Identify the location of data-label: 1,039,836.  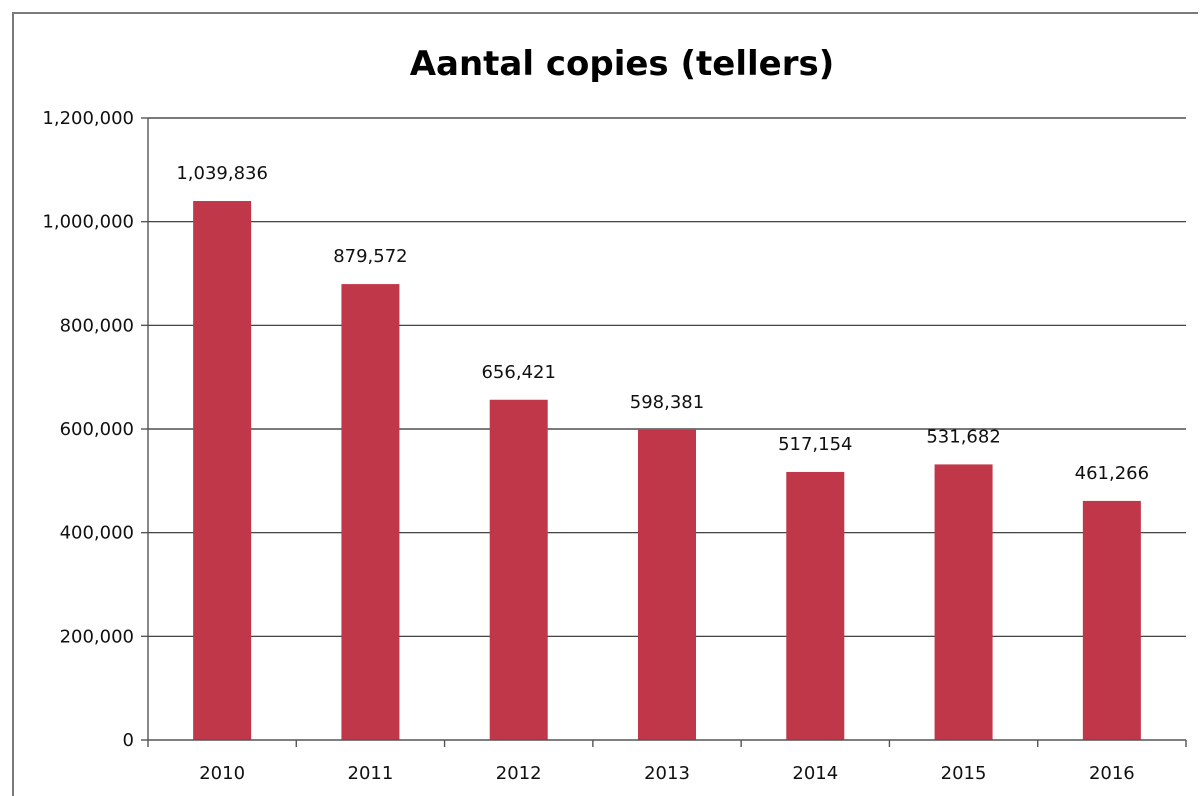
(222, 173).